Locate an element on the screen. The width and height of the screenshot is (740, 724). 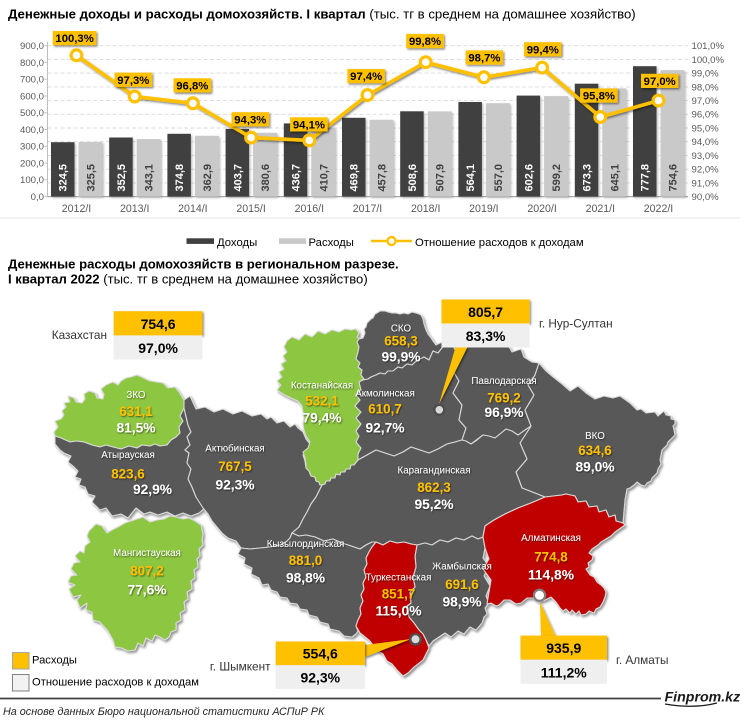
svg-text: 324,5 is located at coordinates (64, 178).